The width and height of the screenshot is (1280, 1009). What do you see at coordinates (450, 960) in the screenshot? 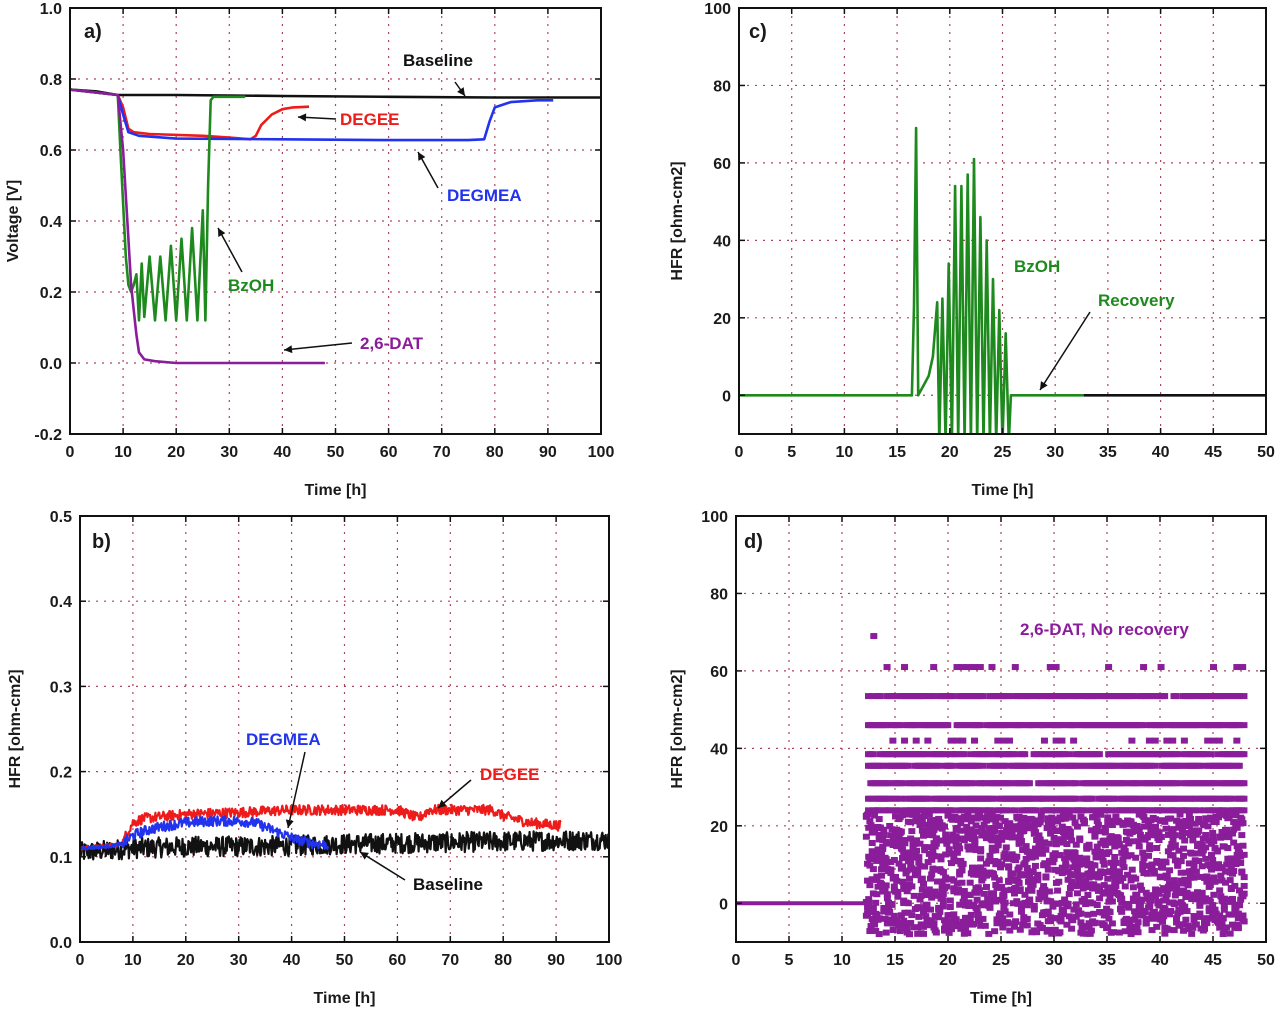
I see `x-tick-label: 70` at bounding box center [450, 960].